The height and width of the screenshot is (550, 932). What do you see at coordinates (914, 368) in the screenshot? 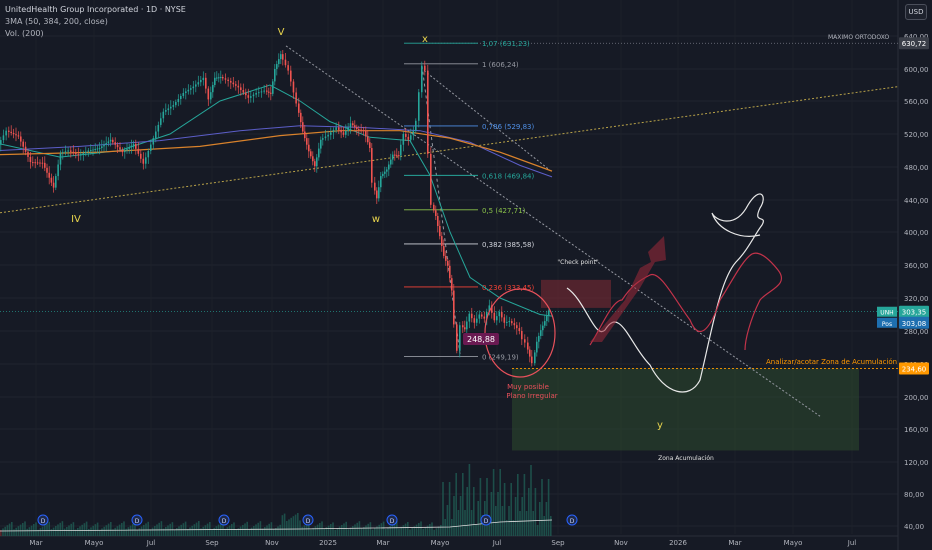
I see `zone-price-tag-box` at bounding box center [914, 368].